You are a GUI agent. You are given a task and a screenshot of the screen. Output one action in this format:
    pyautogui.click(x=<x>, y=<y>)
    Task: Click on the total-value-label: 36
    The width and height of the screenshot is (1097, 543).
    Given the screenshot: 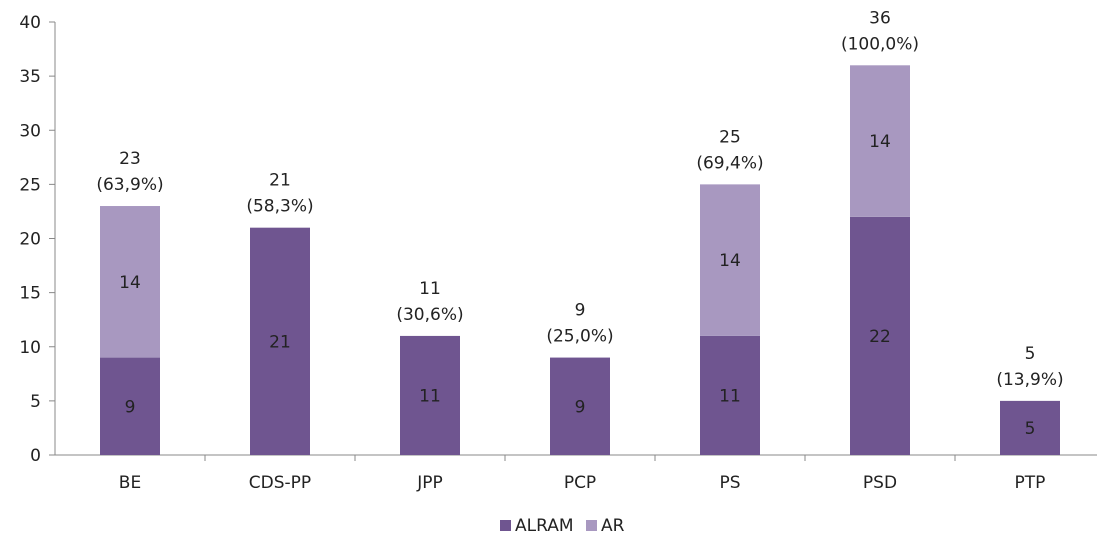 What is the action you would take?
    pyautogui.click(x=880, y=18)
    